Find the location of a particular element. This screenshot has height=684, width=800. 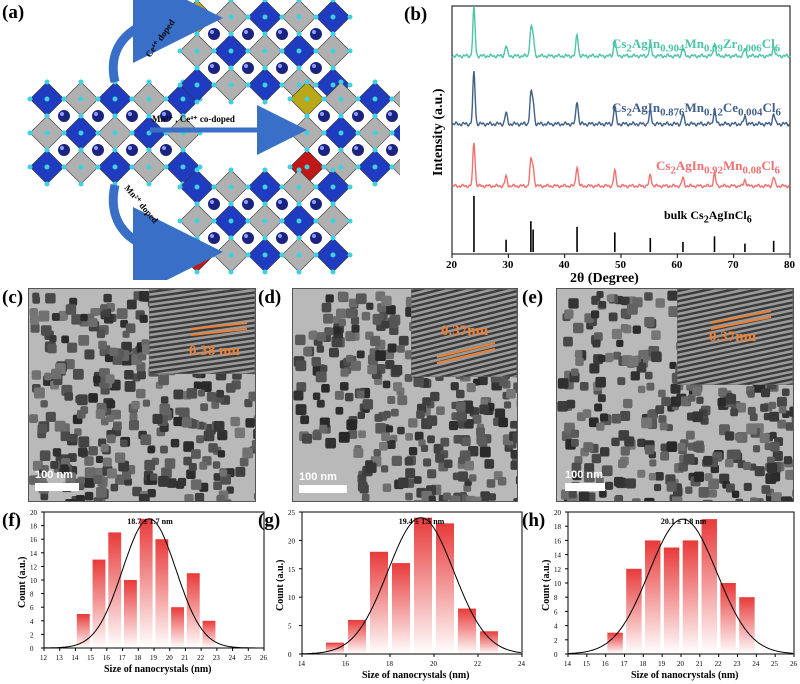

histogram-xtick-label: 22 is located at coordinates (478, 664).